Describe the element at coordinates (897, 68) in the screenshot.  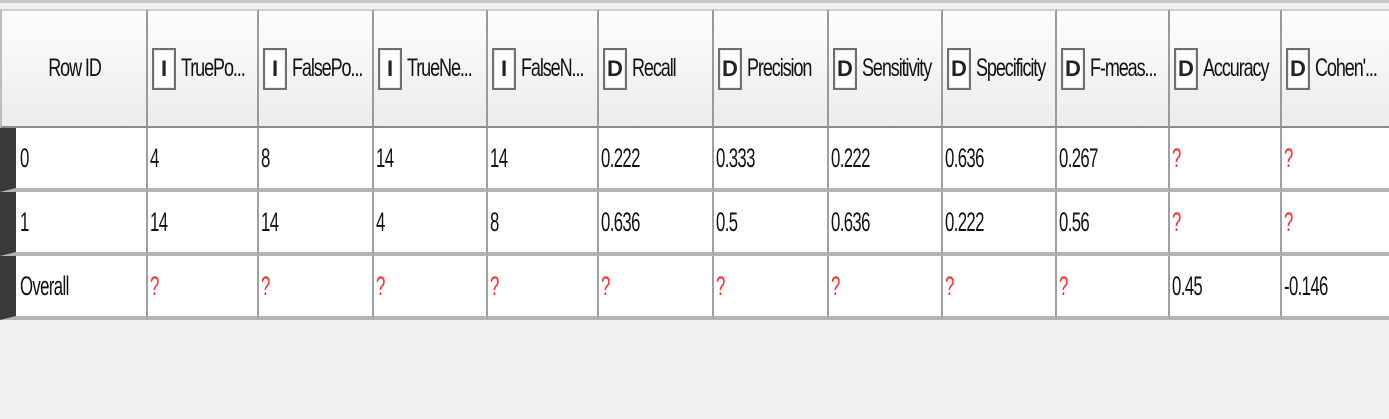
I see `column-header-label: Sensitivity` at that location.